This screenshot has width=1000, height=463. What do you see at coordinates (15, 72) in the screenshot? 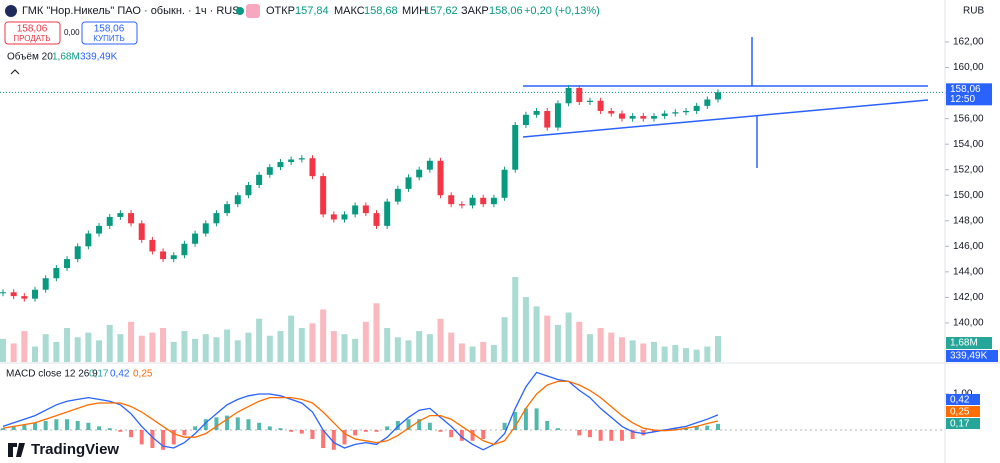
I see `collapse-icon` at bounding box center [15, 72].